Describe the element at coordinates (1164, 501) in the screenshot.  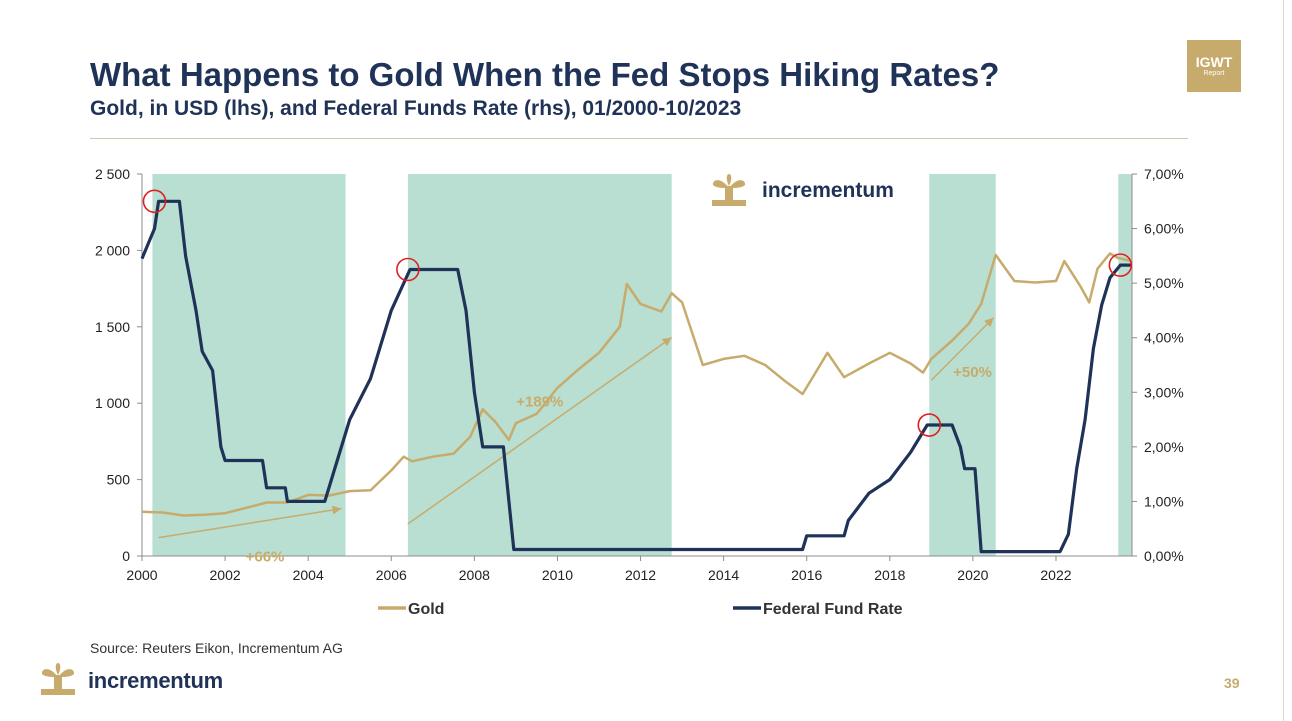
I see `y-right-tick-label: 1,00%` at that location.